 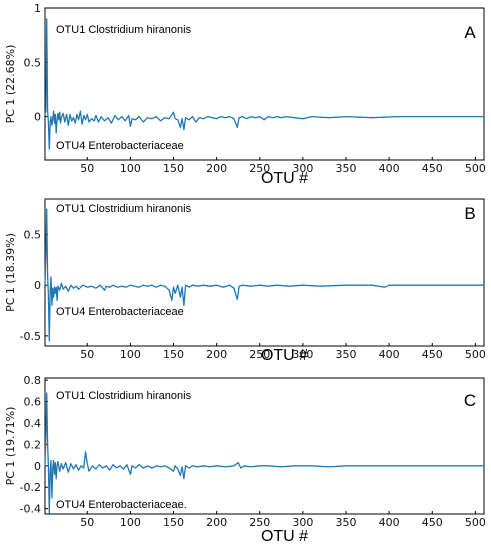 What do you see at coordinates (37, 8) in the screenshot?
I see `y-tick-label: 1` at bounding box center [37, 8].